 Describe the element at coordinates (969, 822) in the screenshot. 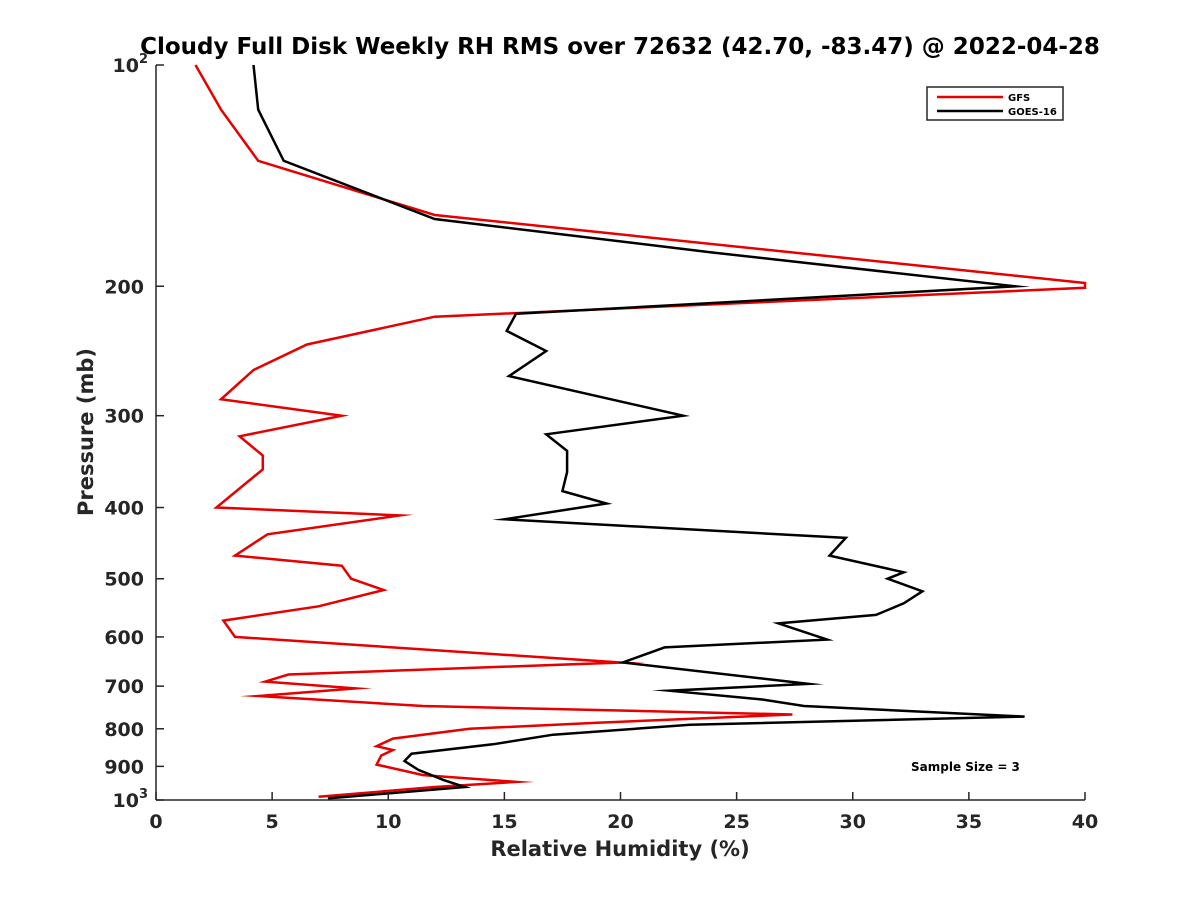

I see `x-tick-label: 35` at that location.